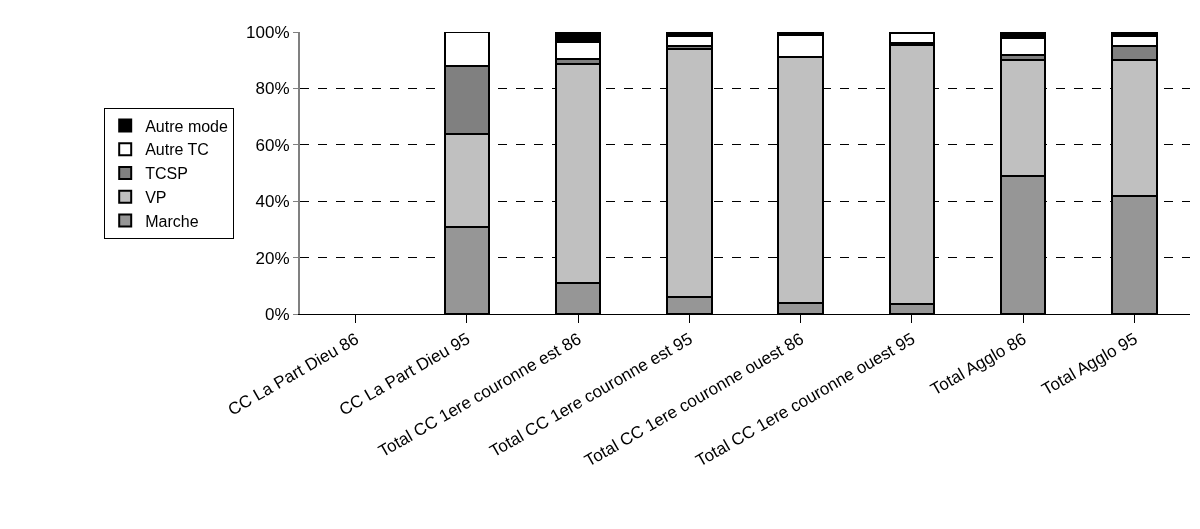 Image resolution: width=1200 pixels, height=529 pixels. I want to click on legend-label: Autre mode, so click(187, 126).